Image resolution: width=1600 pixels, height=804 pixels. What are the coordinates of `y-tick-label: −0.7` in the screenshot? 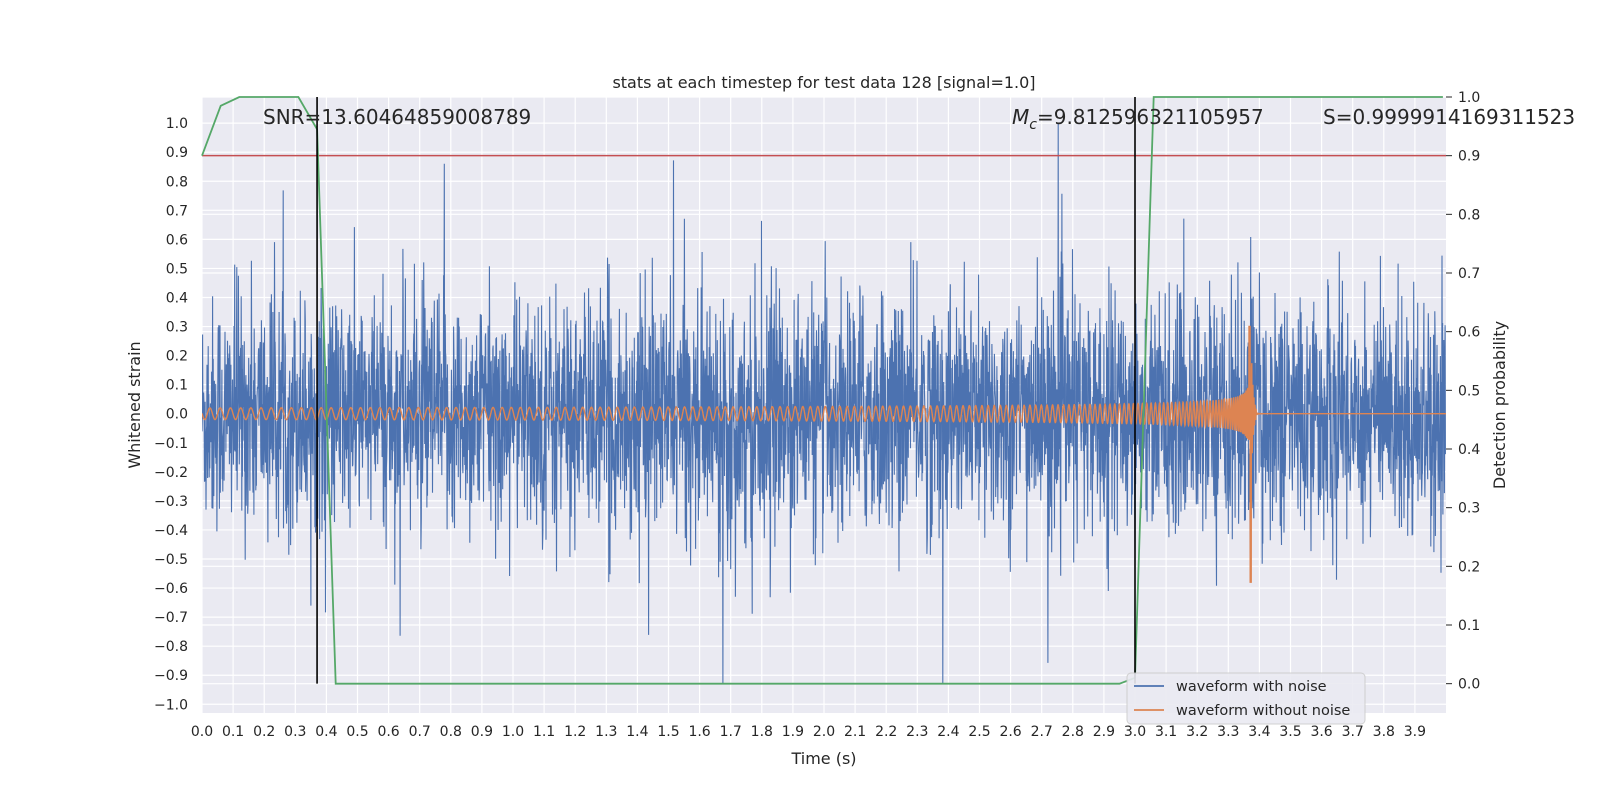 It's located at (171, 618).